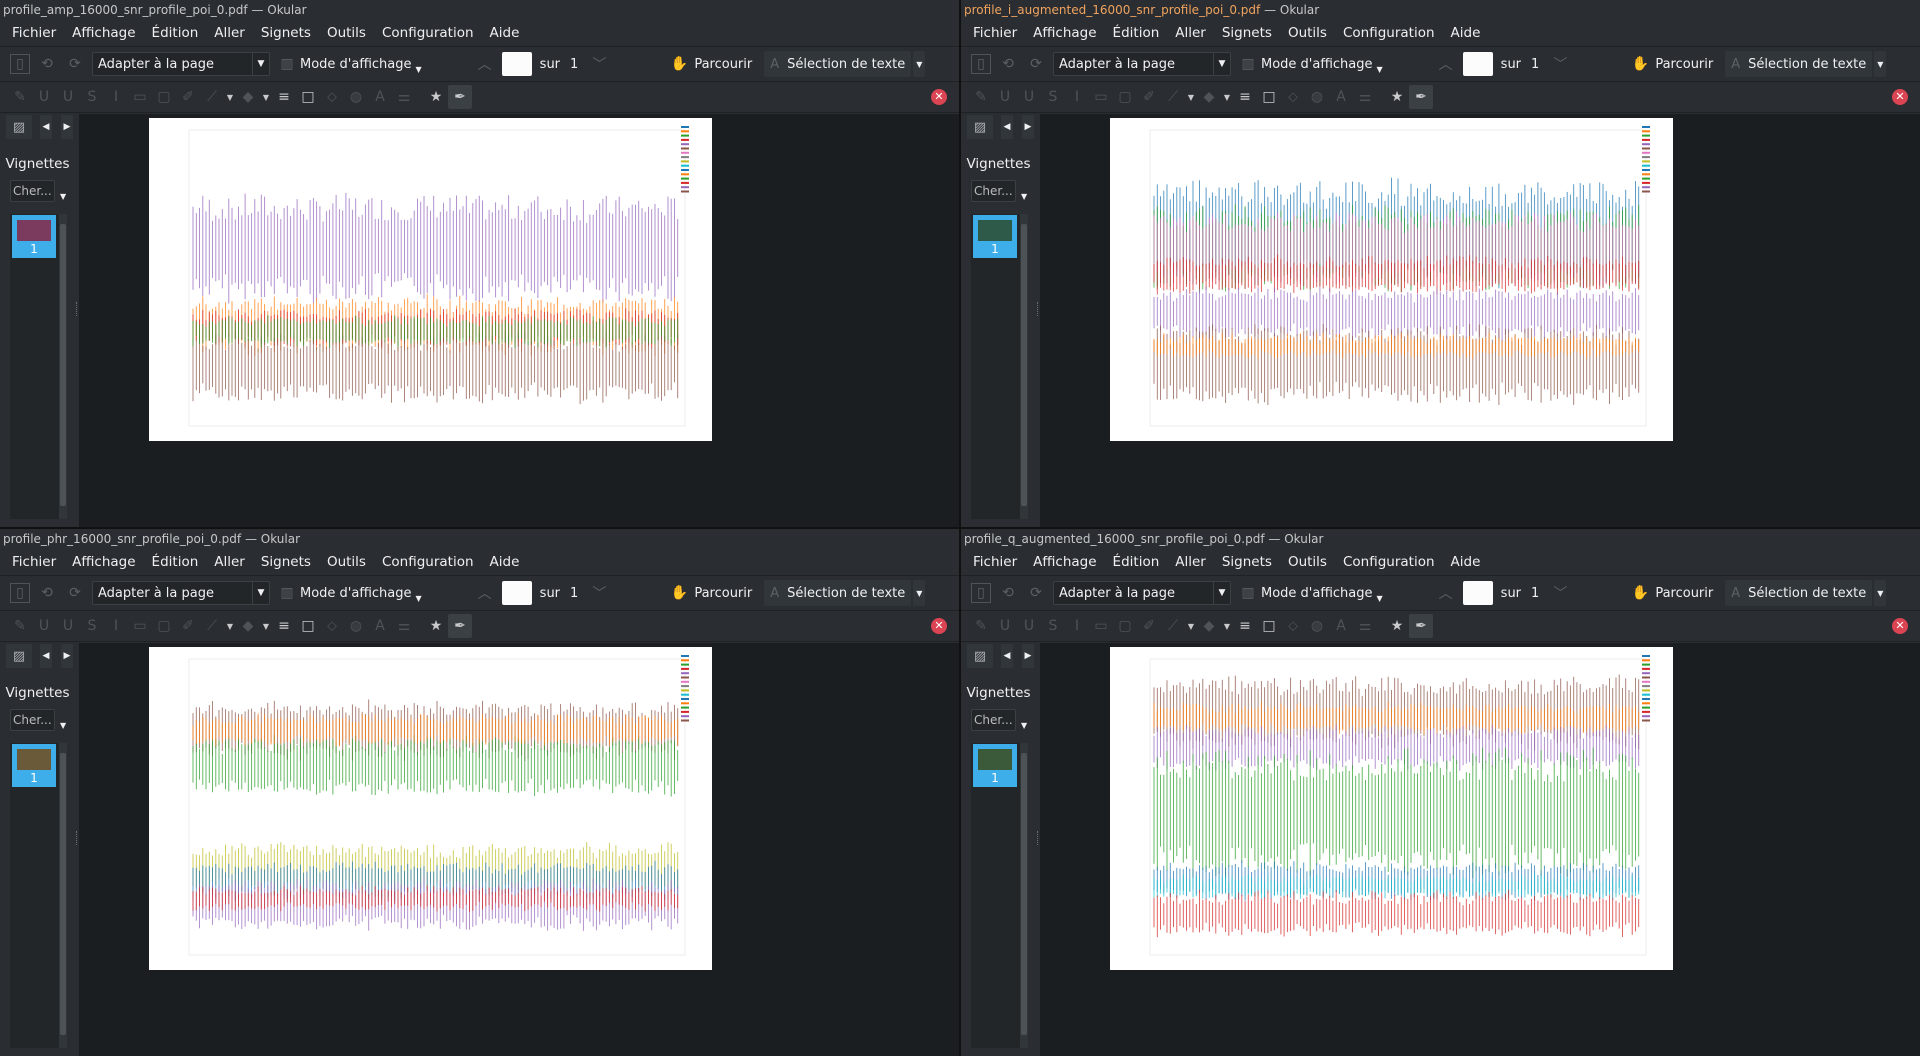  Describe the element at coordinates (1341, 97) in the screenshot. I see `font-icon: A` at that location.